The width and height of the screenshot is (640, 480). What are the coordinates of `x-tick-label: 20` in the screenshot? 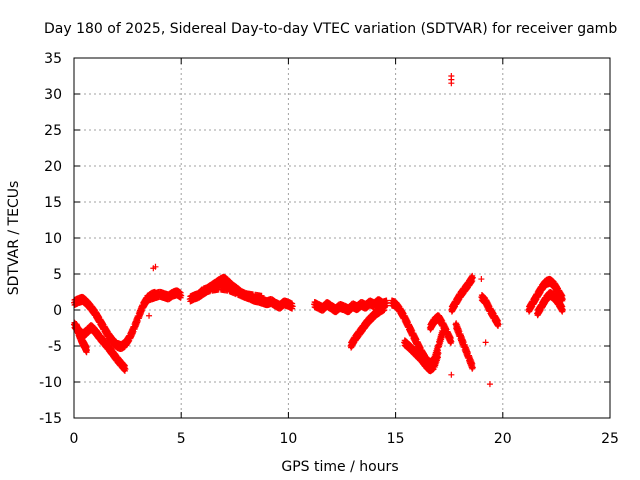 It's located at (503, 439).